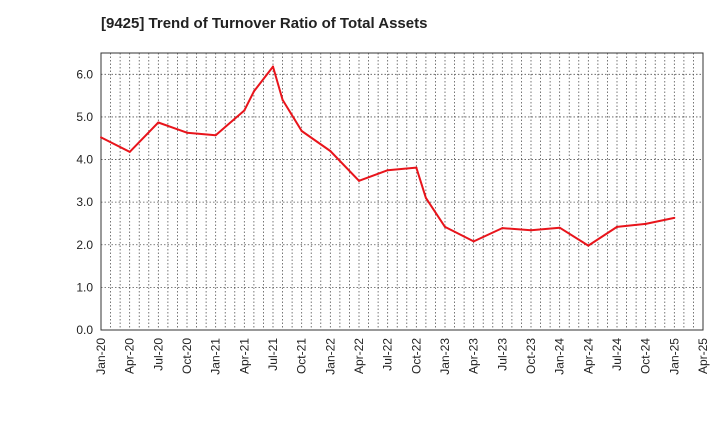  What do you see at coordinates (302, 356) in the screenshot?
I see `x-tick-label: Oct-21` at bounding box center [302, 356].